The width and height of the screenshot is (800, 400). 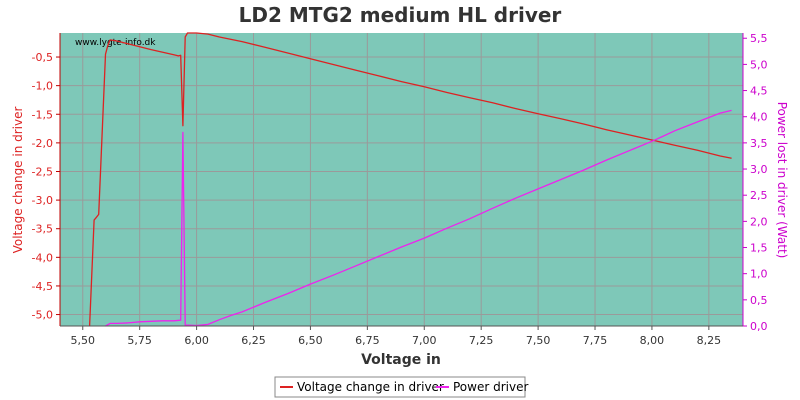 What do you see at coordinates (759, 326) in the screenshot?
I see `right-tick-label: 0,0` at bounding box center [759, 326].